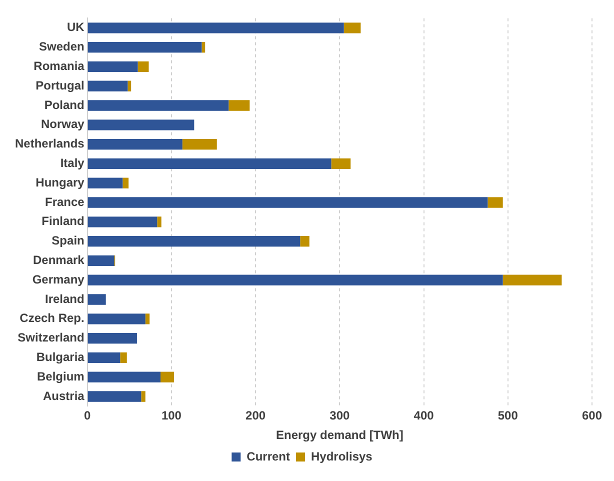 This screenshot has width=614, height=481. I want to click on y-tick-label: France, so click(64, 201).